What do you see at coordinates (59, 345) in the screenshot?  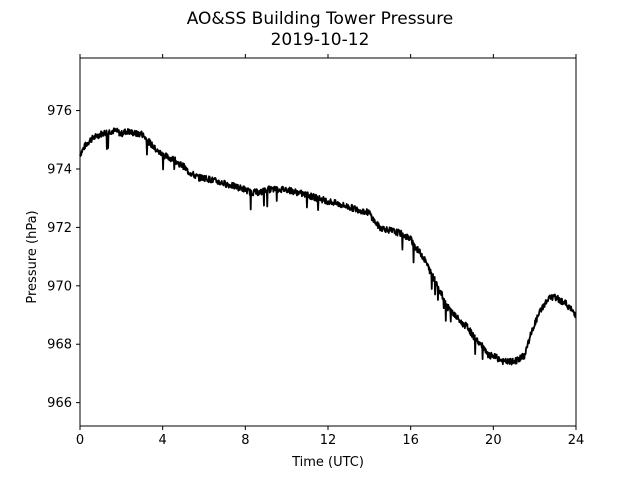 I see `y-tick-label-1: 968` at bounding box center [59, 345].